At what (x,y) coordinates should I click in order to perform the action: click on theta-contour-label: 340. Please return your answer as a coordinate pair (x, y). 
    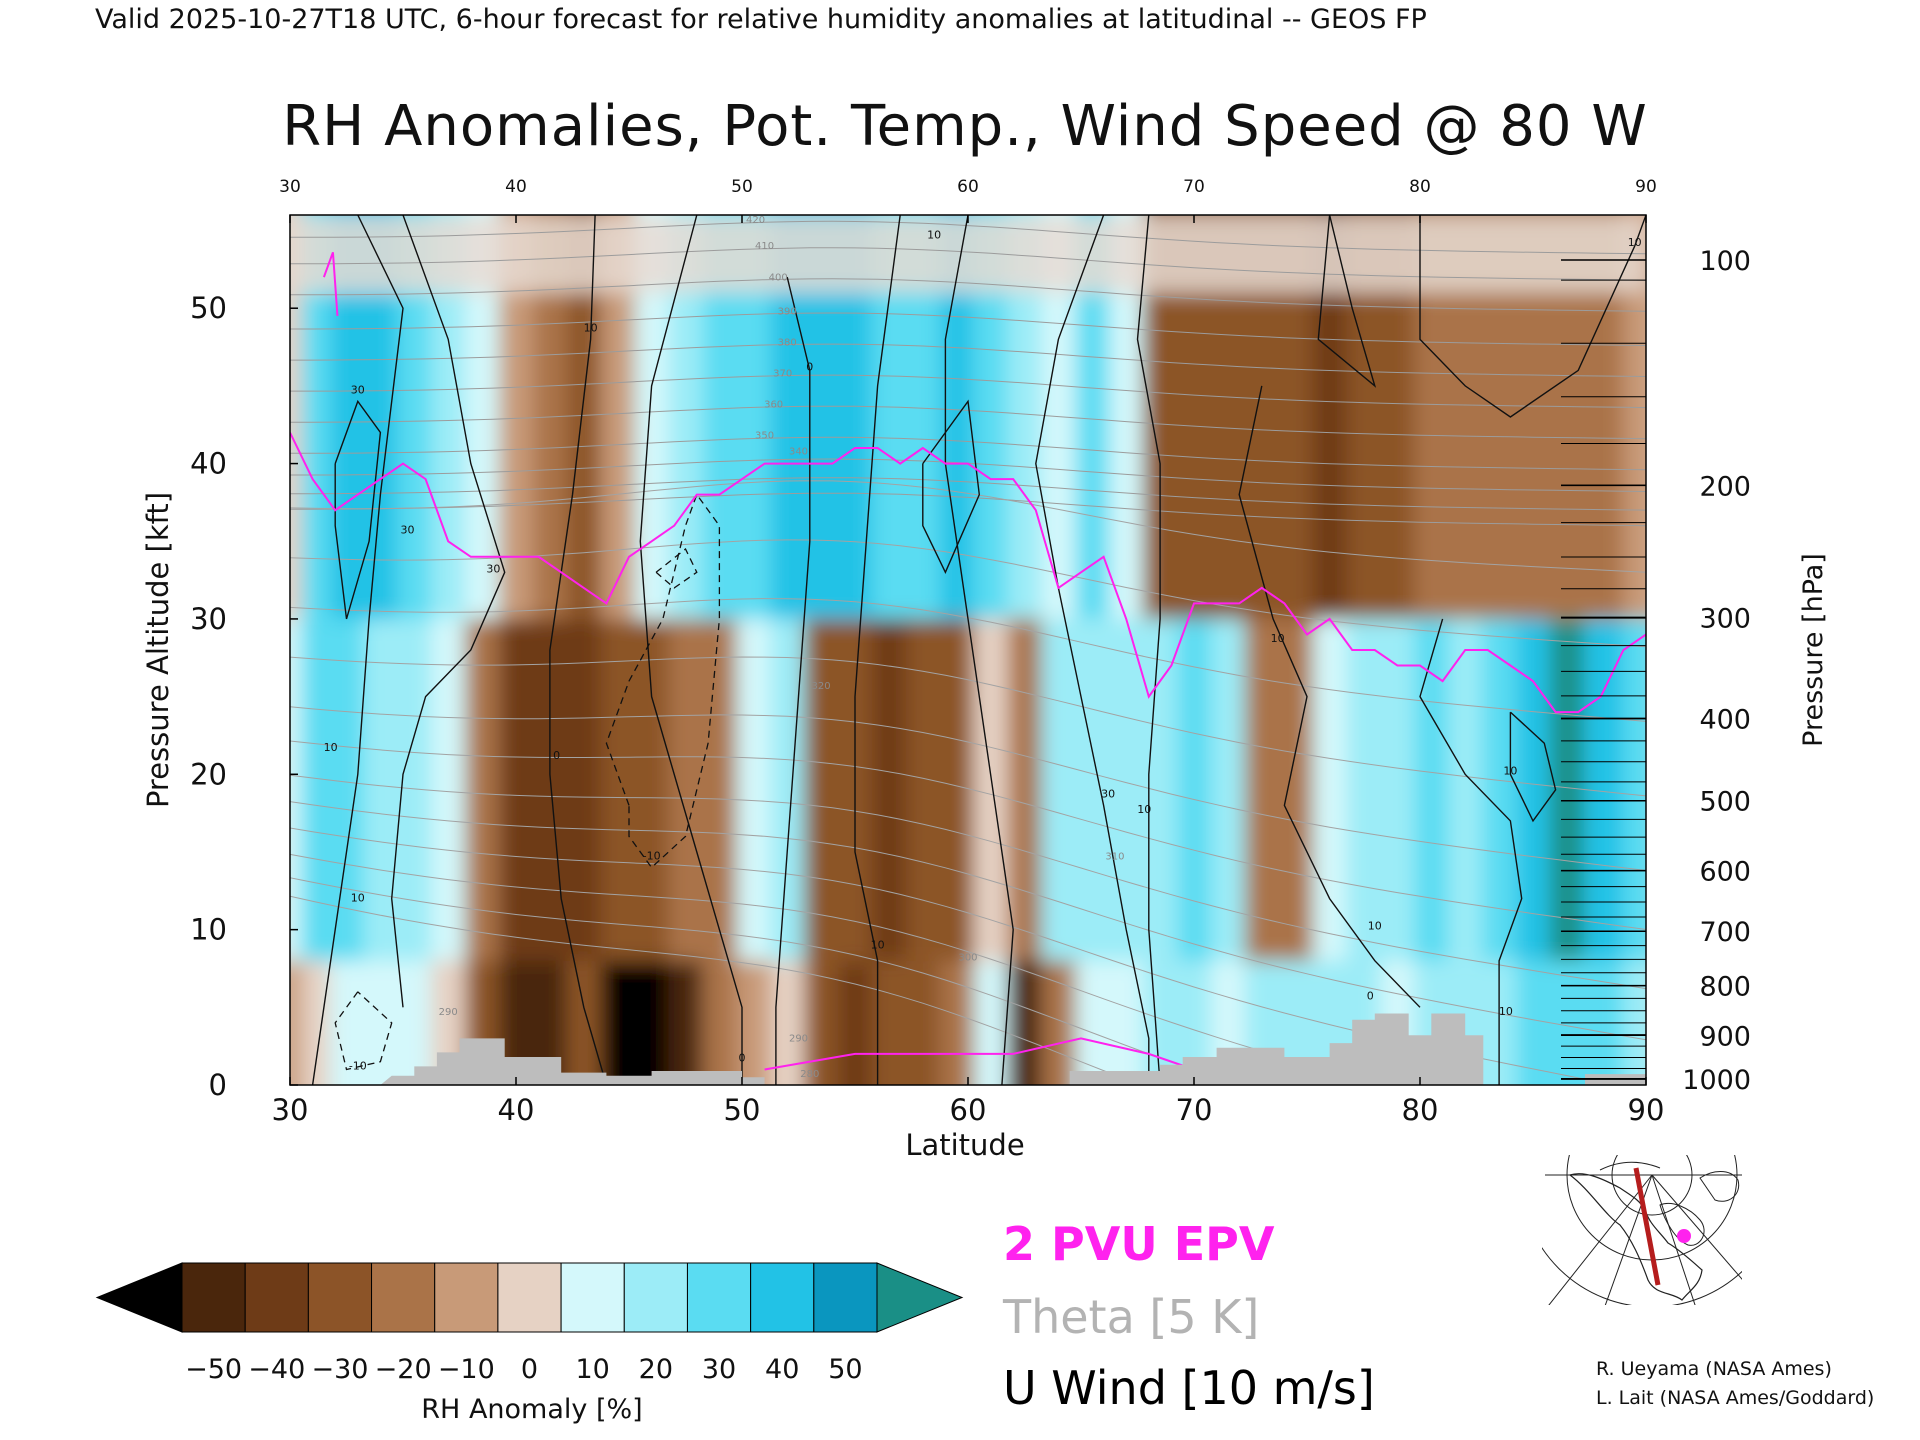
    Looking at the image, I should click on (798, 451).